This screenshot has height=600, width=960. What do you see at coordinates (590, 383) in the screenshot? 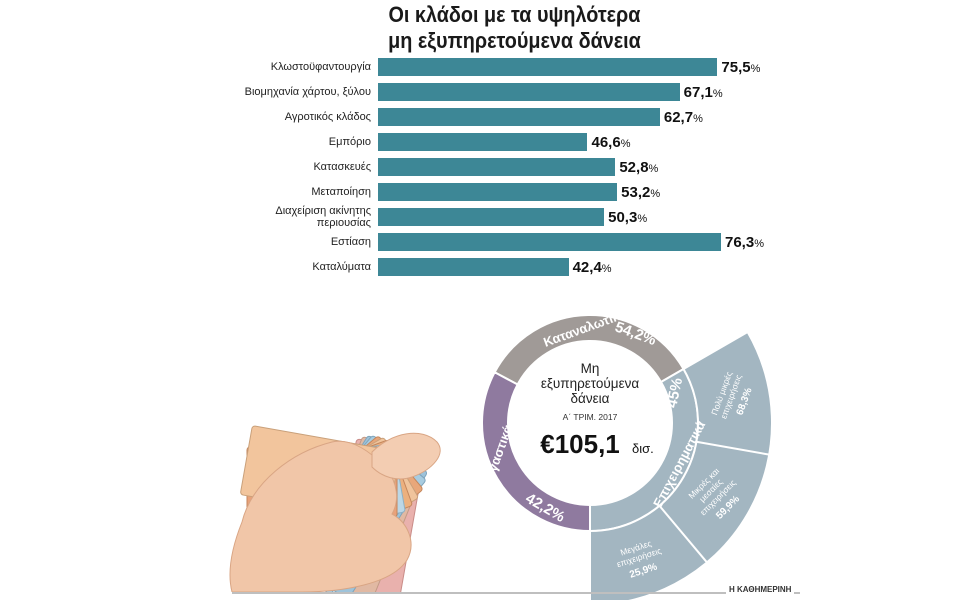
I see `center-title-line: εξυπηρετούμενα` at bounding box center [590, 383].